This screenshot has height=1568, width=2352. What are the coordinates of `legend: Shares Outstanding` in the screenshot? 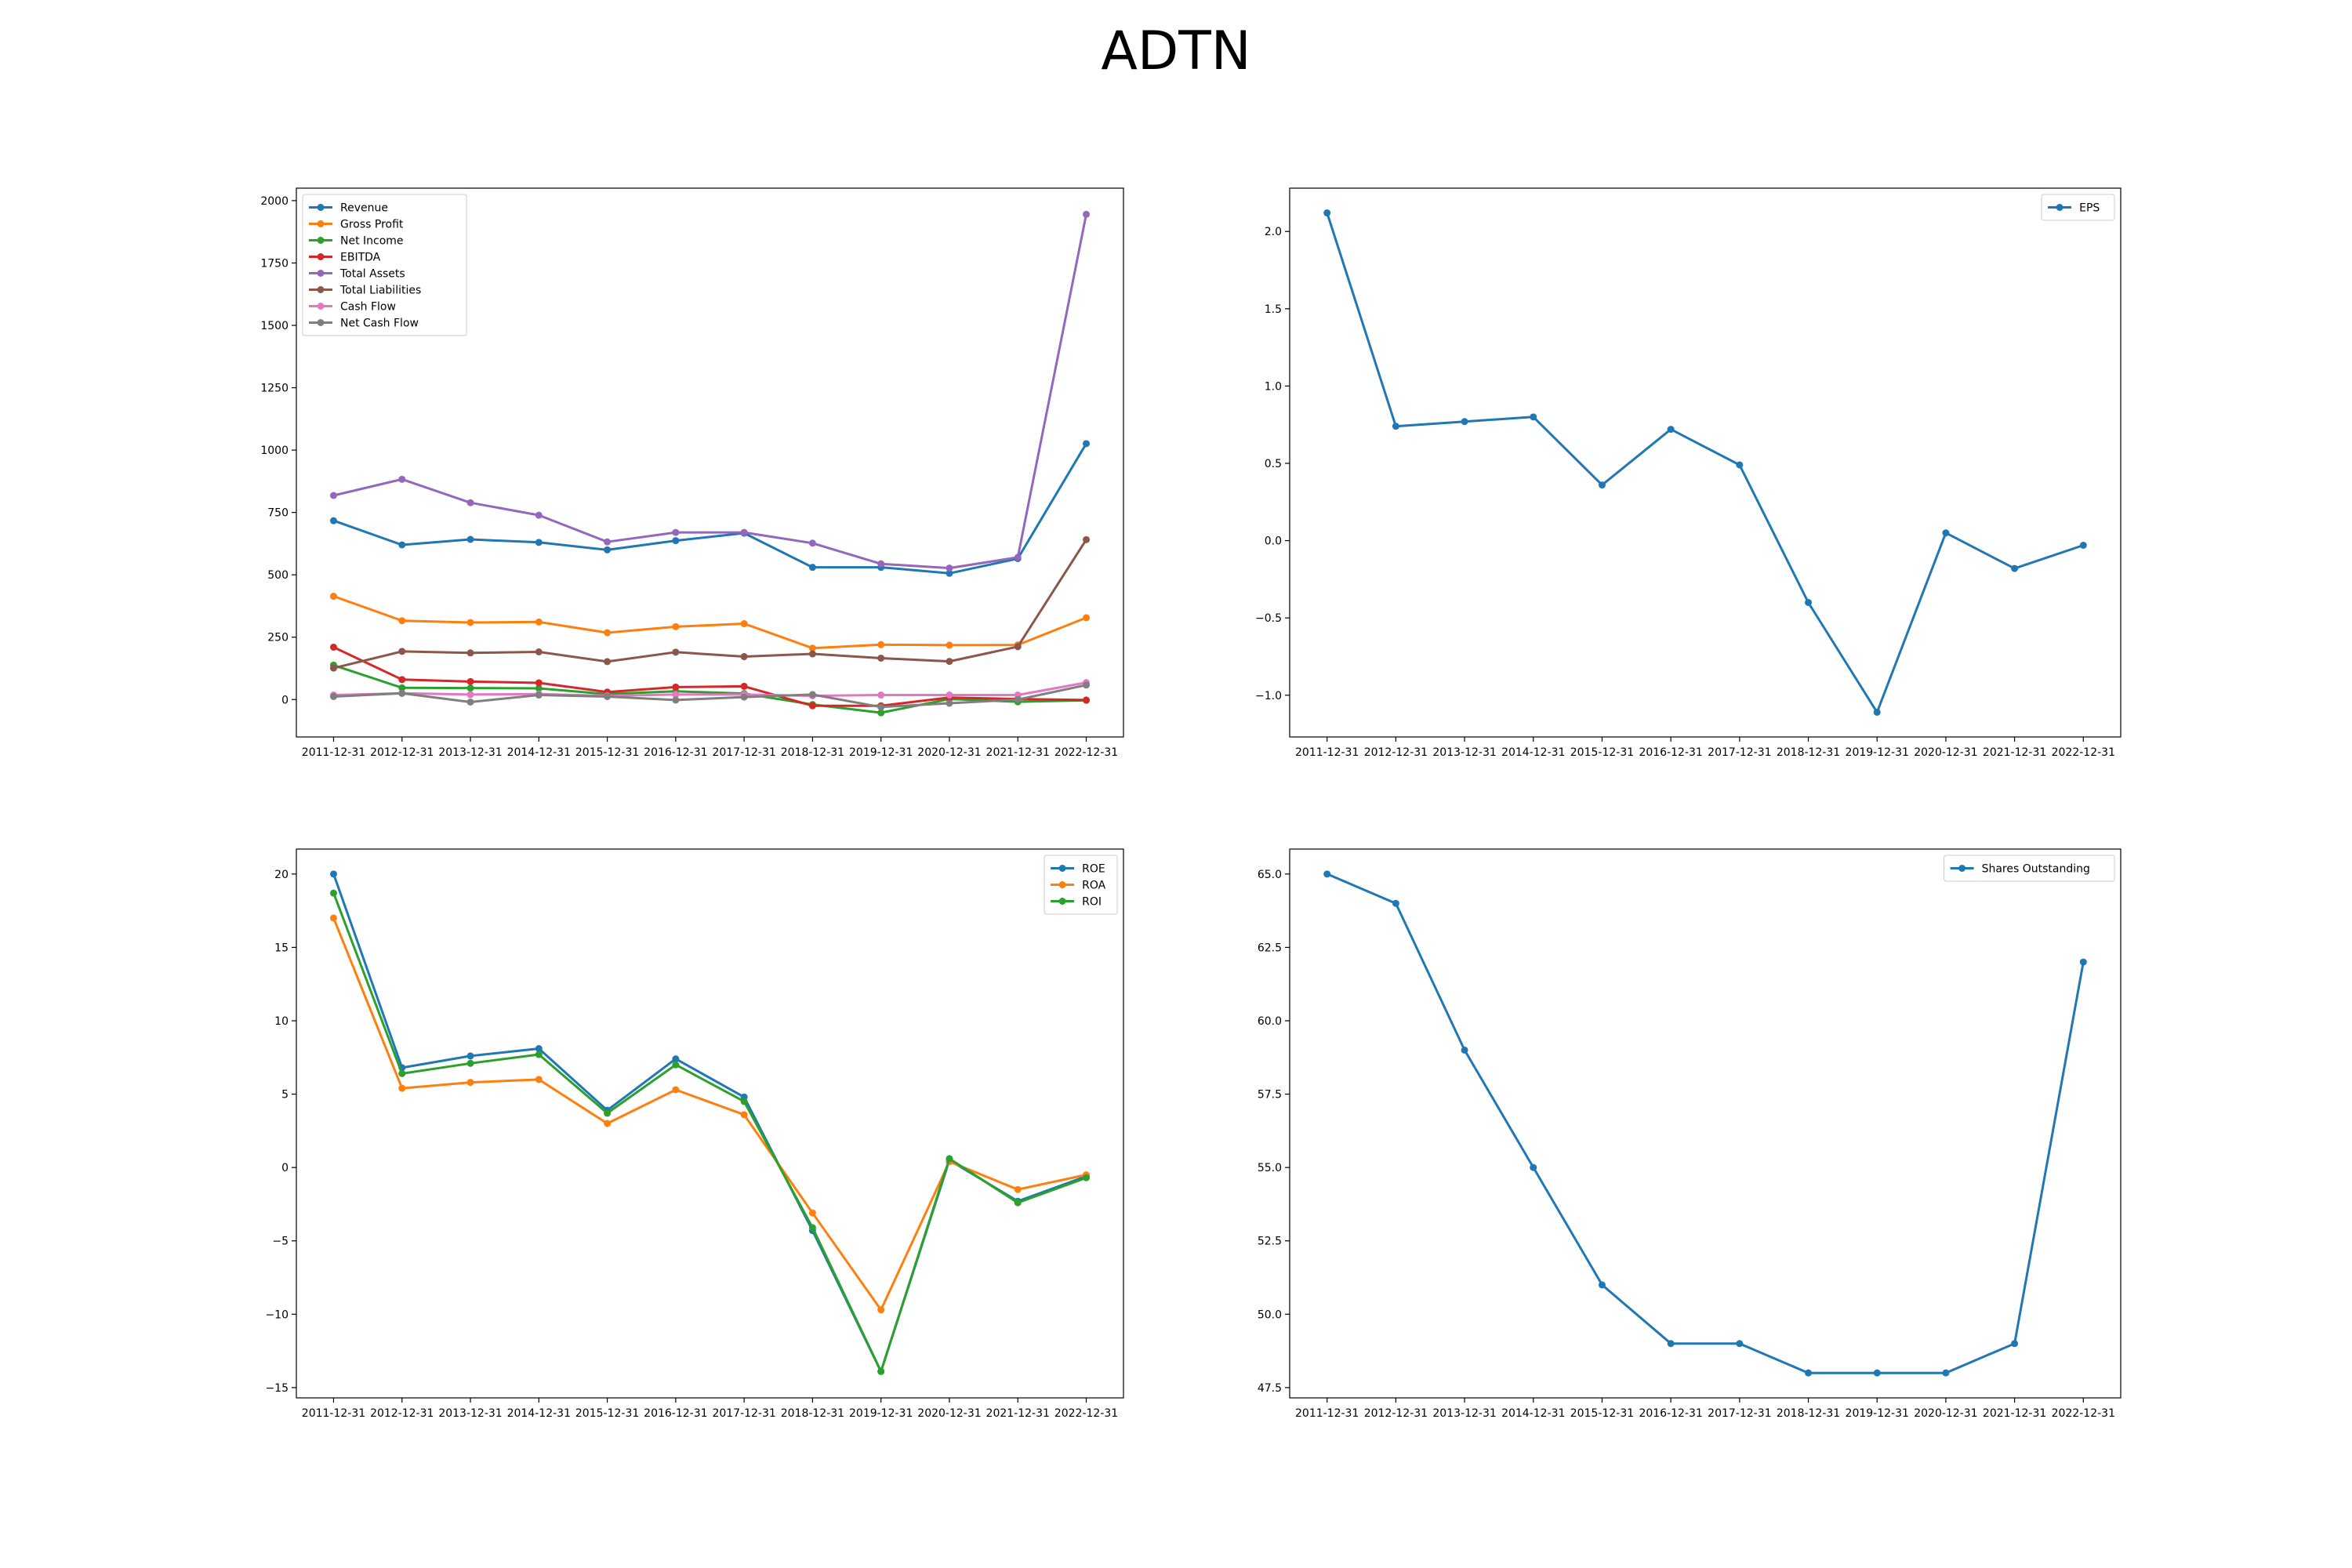 It's located at (2029, 868).